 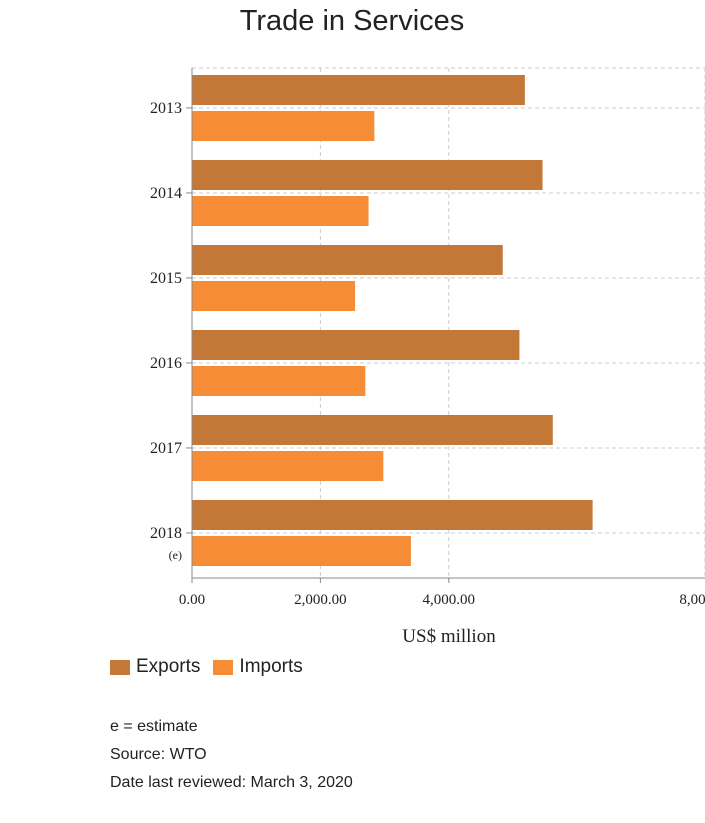 I want to click on chart-title: Trade in Services, so click(x=352, y=21).